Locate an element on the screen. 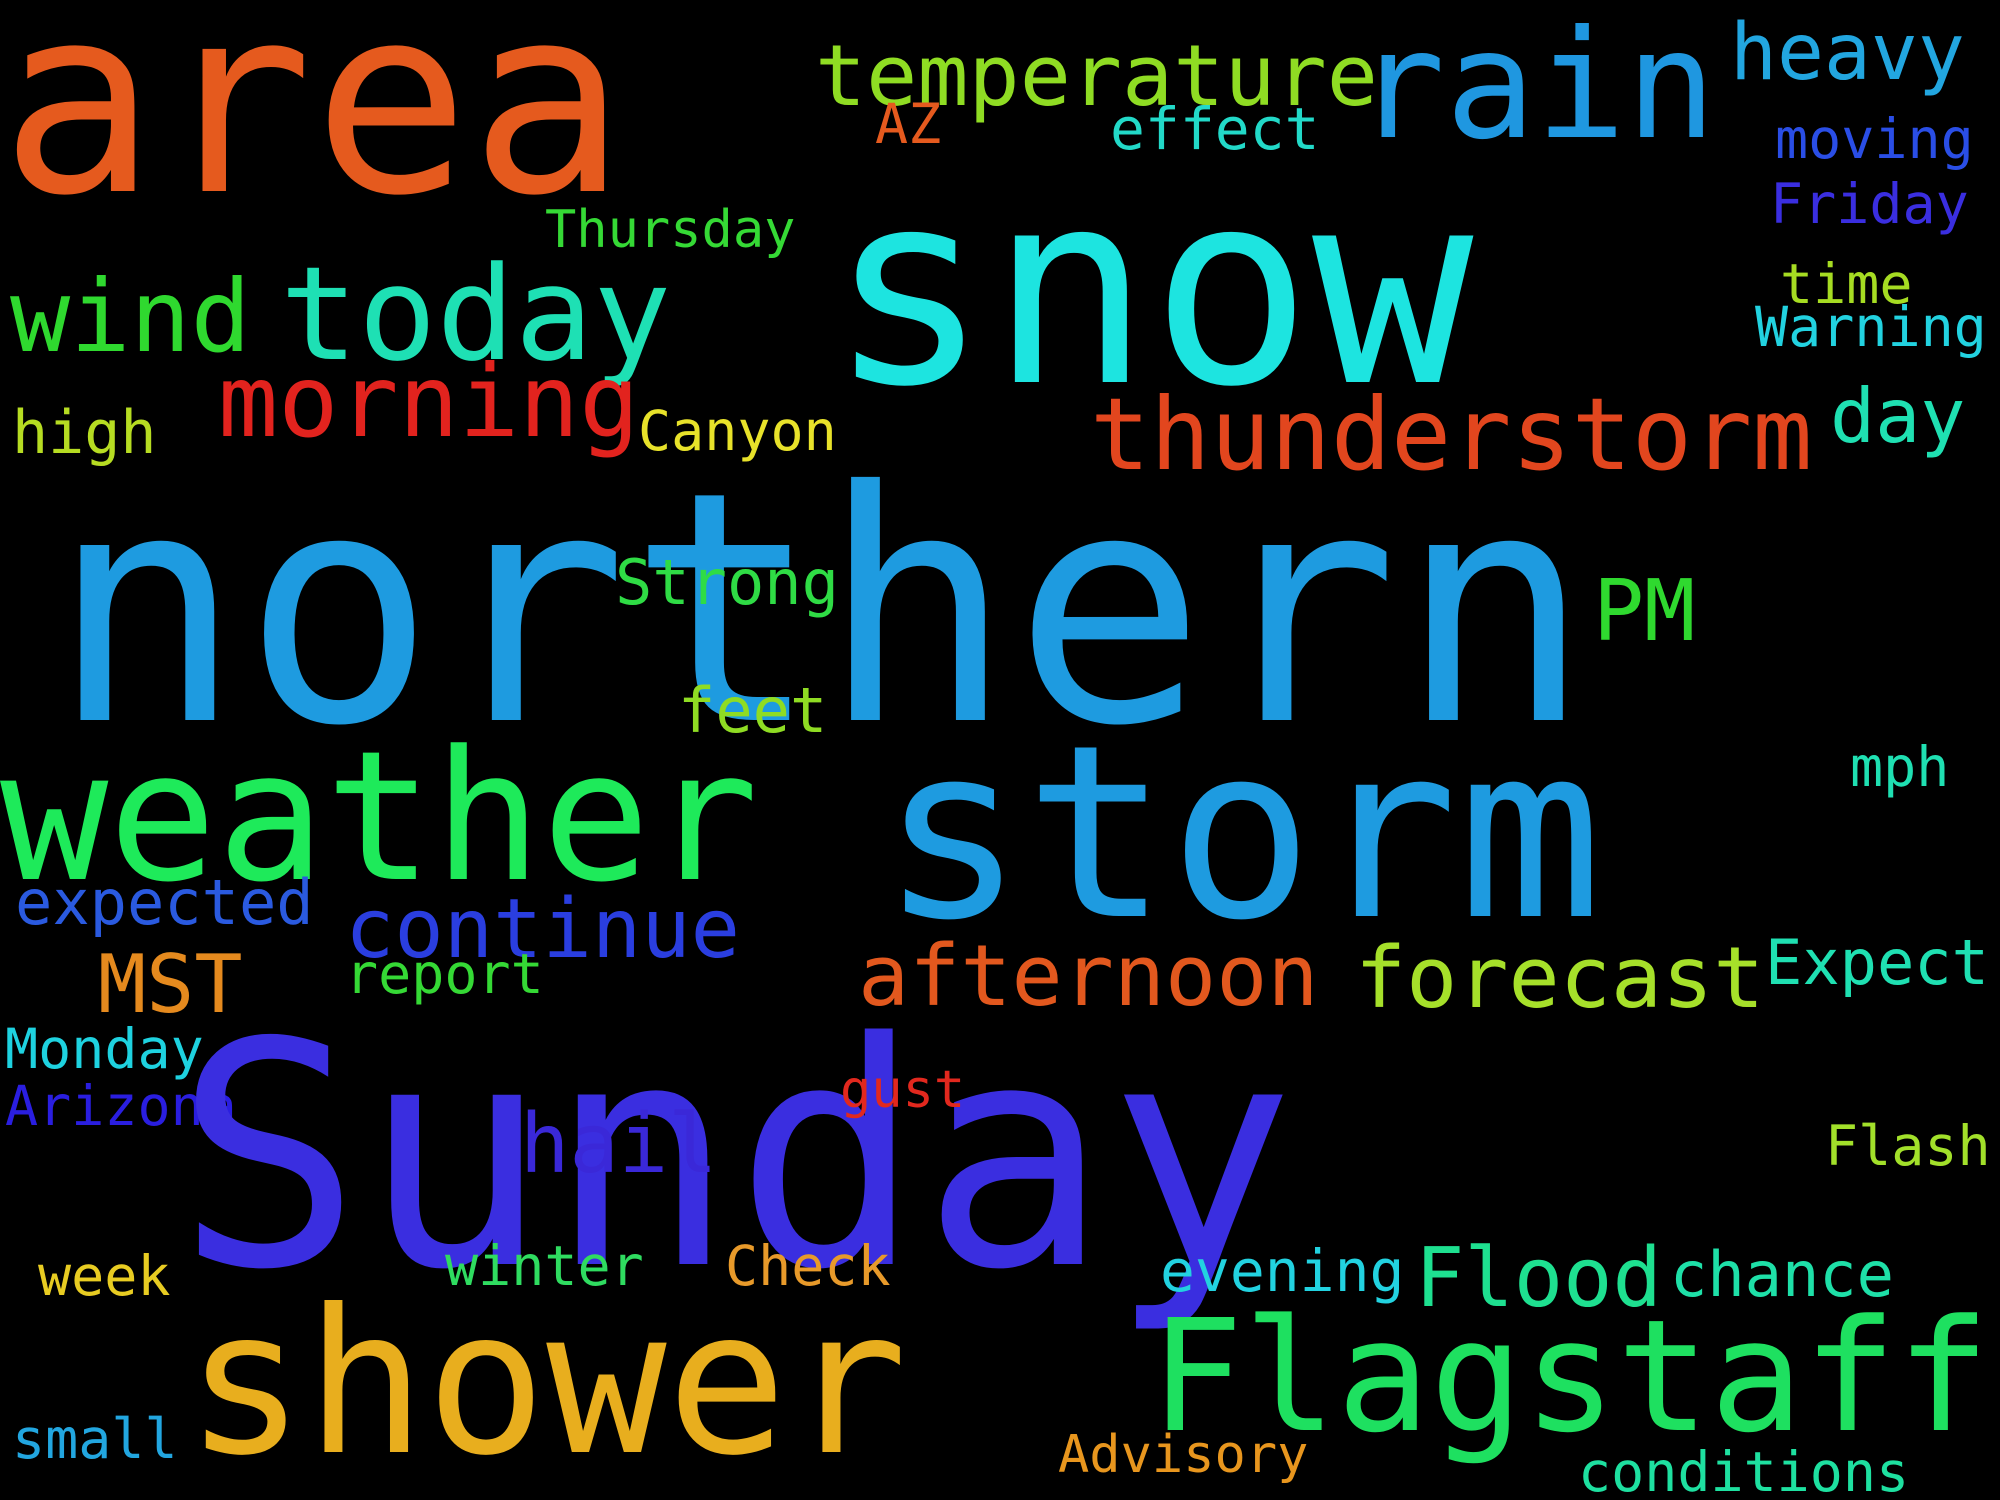  word-weather: weather is located at coordinates (379, 817).